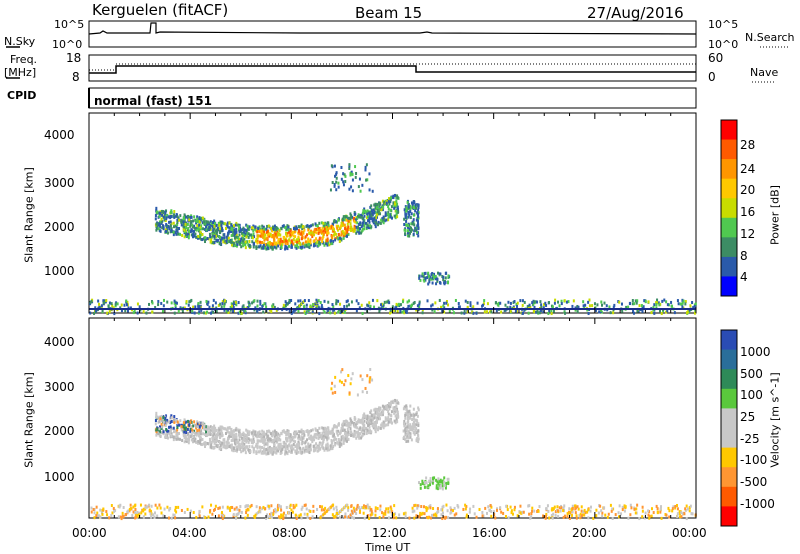 The image size is (800, 554). Describe the element at coordinates (59, 477) in the screenshot. I see `vel-ytick-1000: 1000` at that location.